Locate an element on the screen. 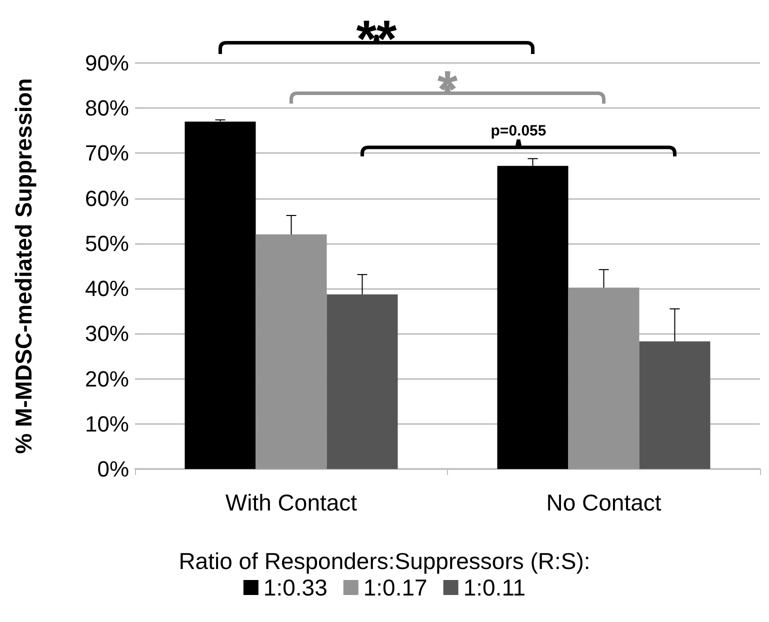 This screenshot has width=769, height=622. x-tick-label: No Contact is located at coordinates (604, 503).